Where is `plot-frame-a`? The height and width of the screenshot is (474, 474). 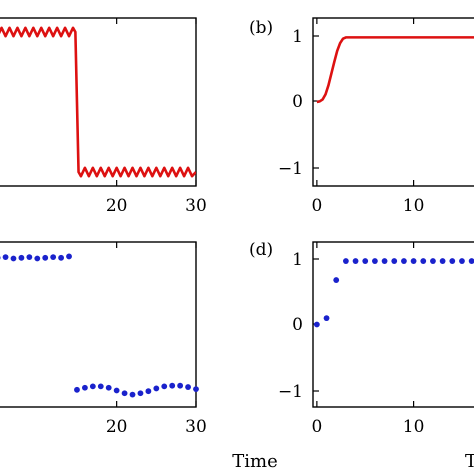
plot-frame-a is located at coordinates (98, 102).